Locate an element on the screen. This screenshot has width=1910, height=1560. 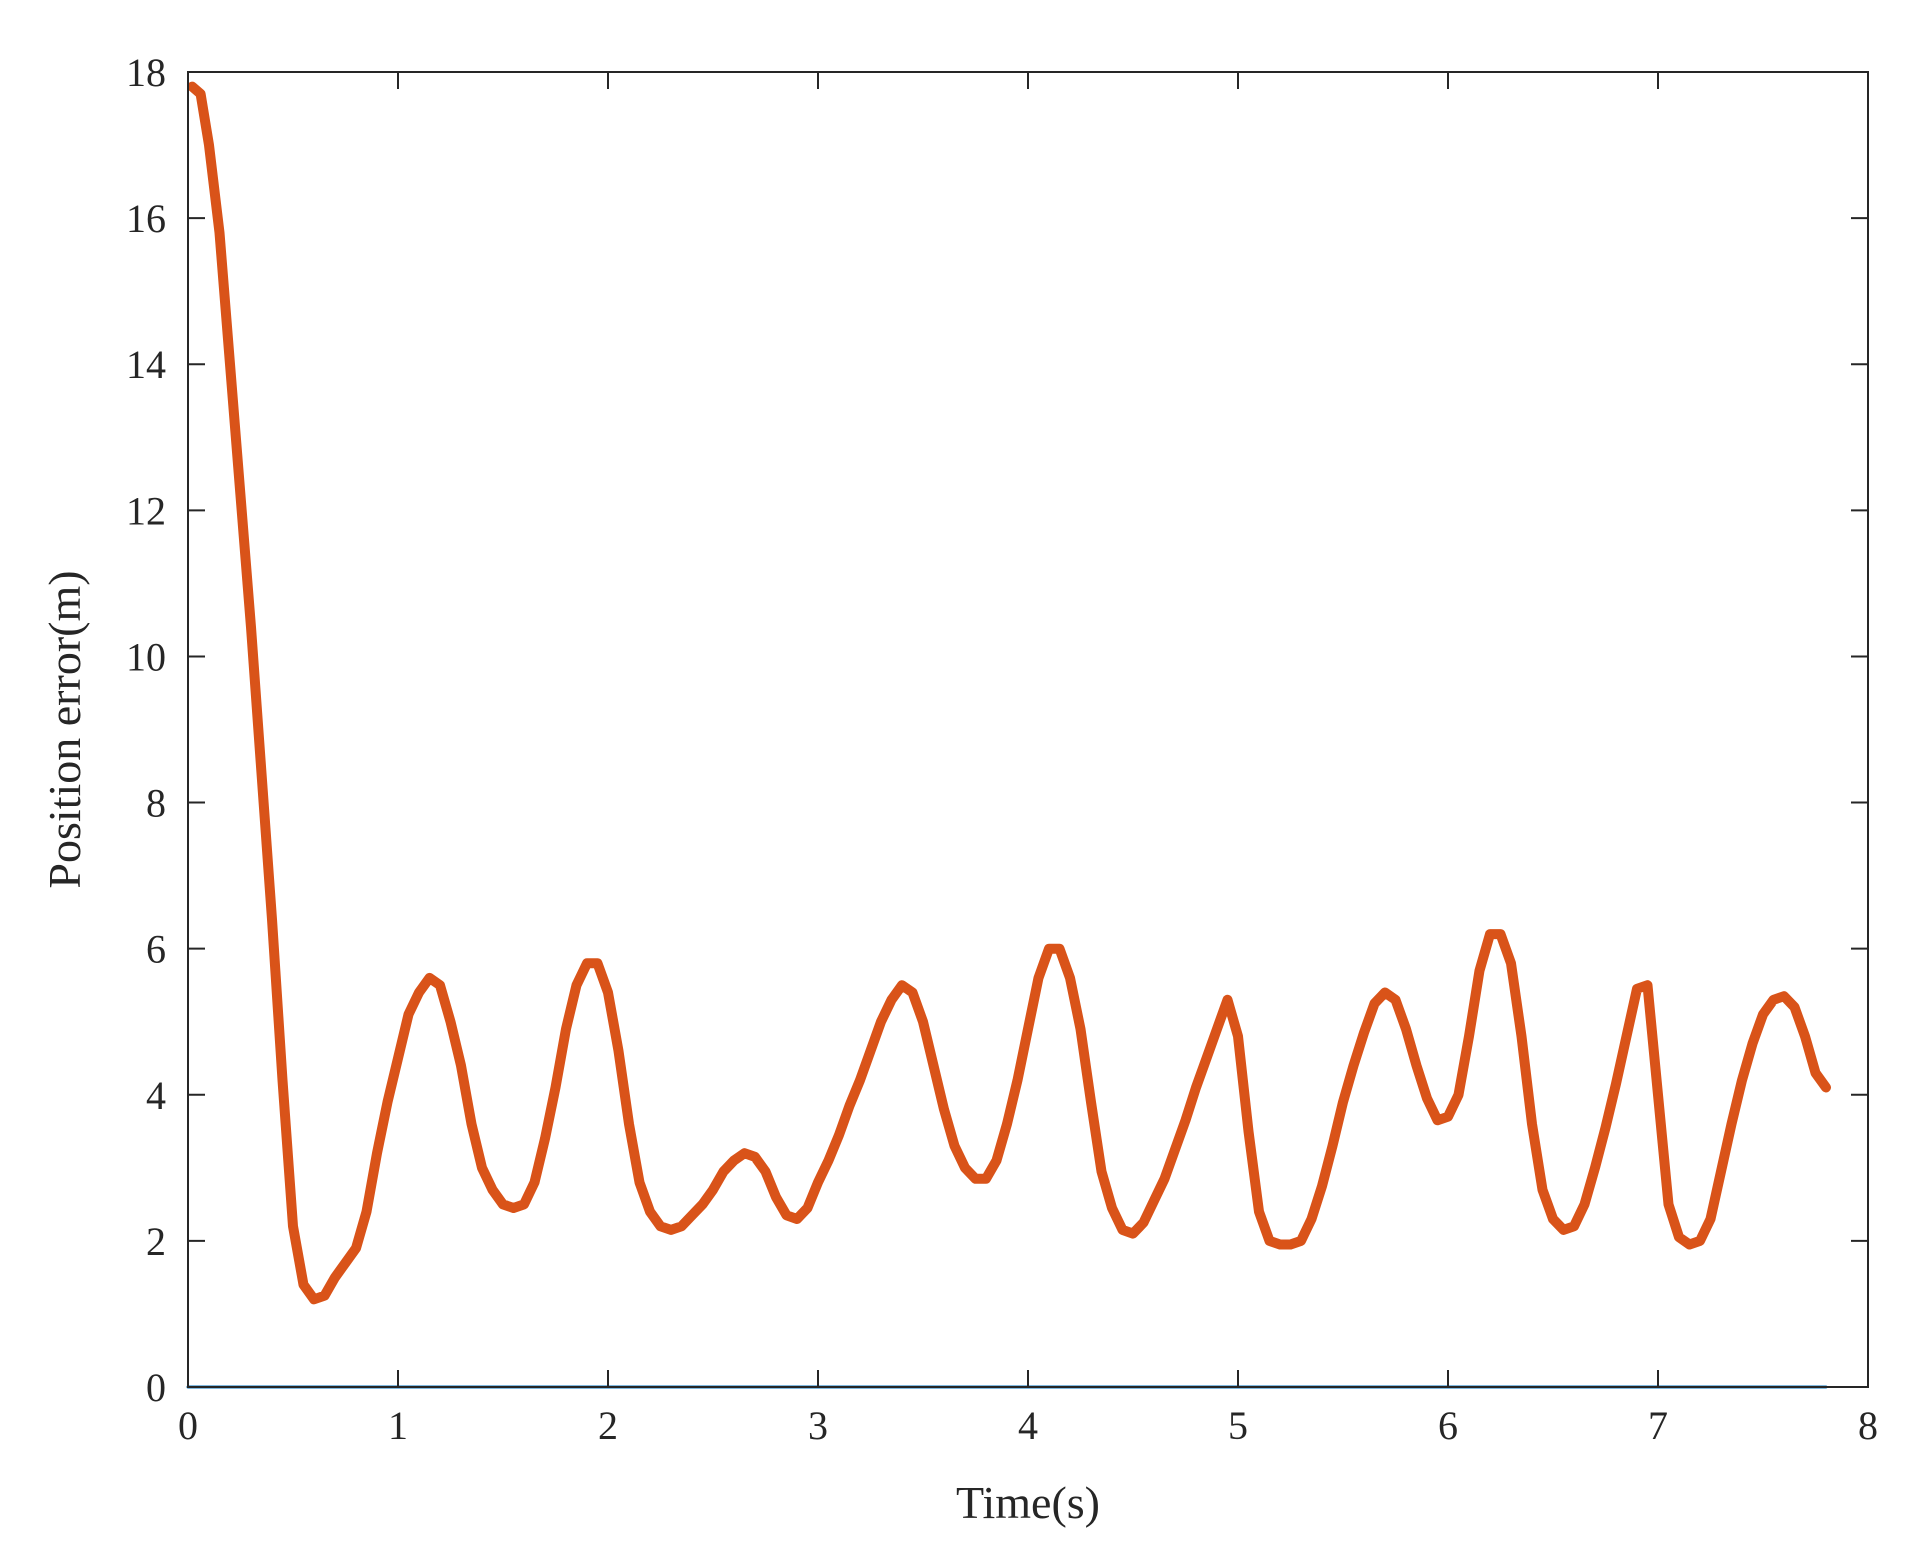
x-tick-label: 5 is located at coordinates (1238, 1425).